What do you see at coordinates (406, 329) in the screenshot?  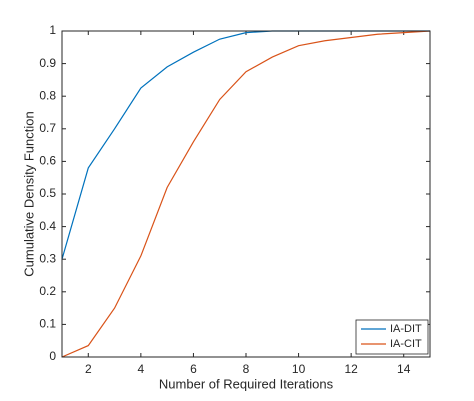 I see `legend-label: IA-DIT` at bounding box center [406, 329].